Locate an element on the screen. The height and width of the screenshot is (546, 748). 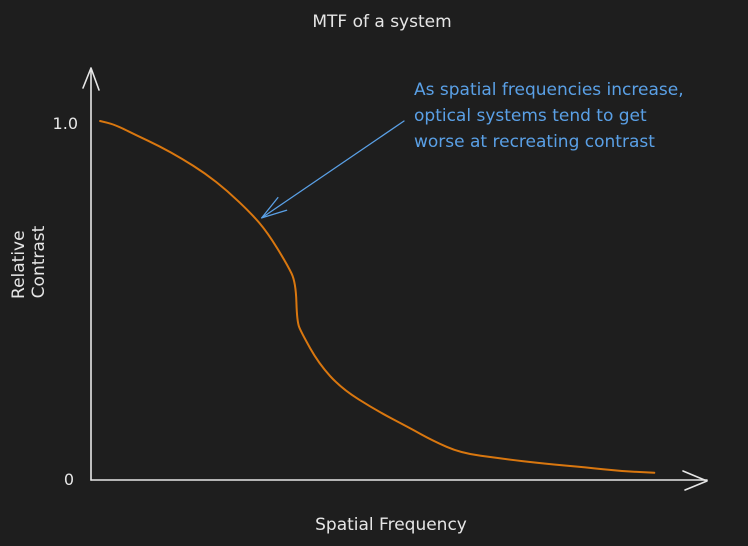
x-axis-arrowhead is located at coordinates (695, 480).